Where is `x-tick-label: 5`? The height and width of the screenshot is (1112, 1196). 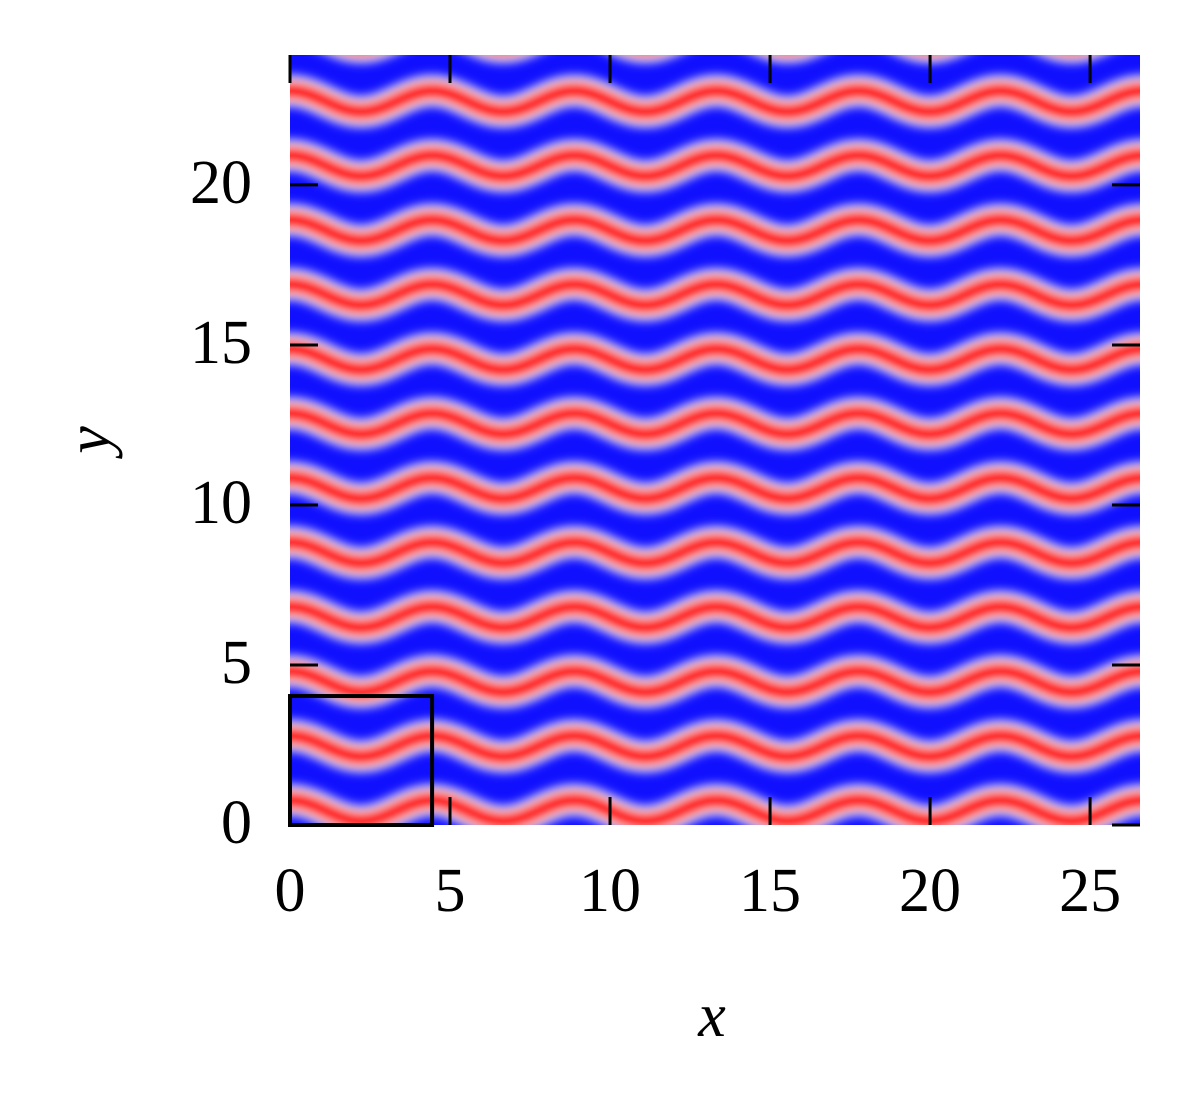
x-tick-label: 5 is located at coordinates (450, 891).